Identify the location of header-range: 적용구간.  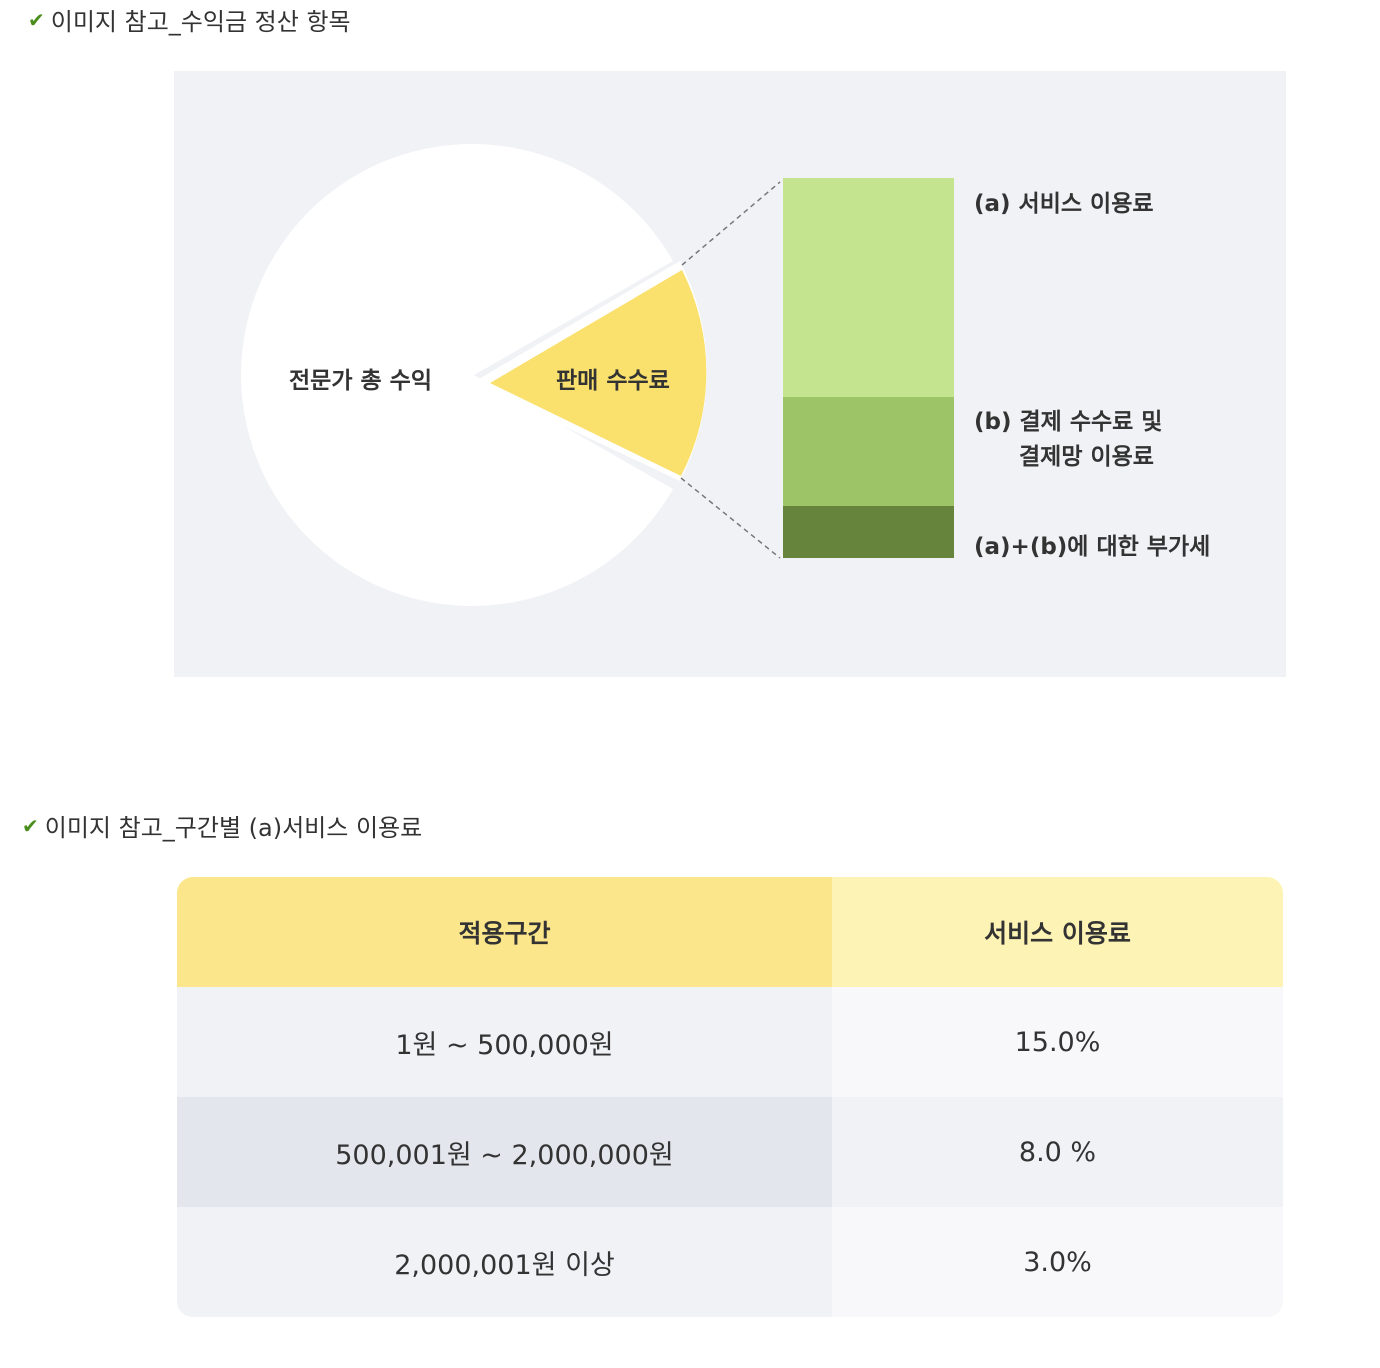
(504, 932).